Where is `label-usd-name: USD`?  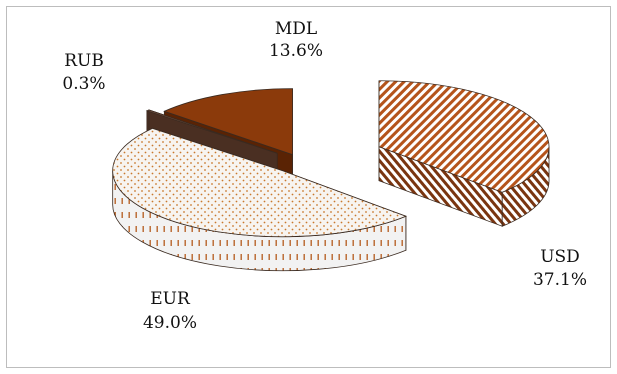
label-usd-name: USD is located at coordinates (560, 257).